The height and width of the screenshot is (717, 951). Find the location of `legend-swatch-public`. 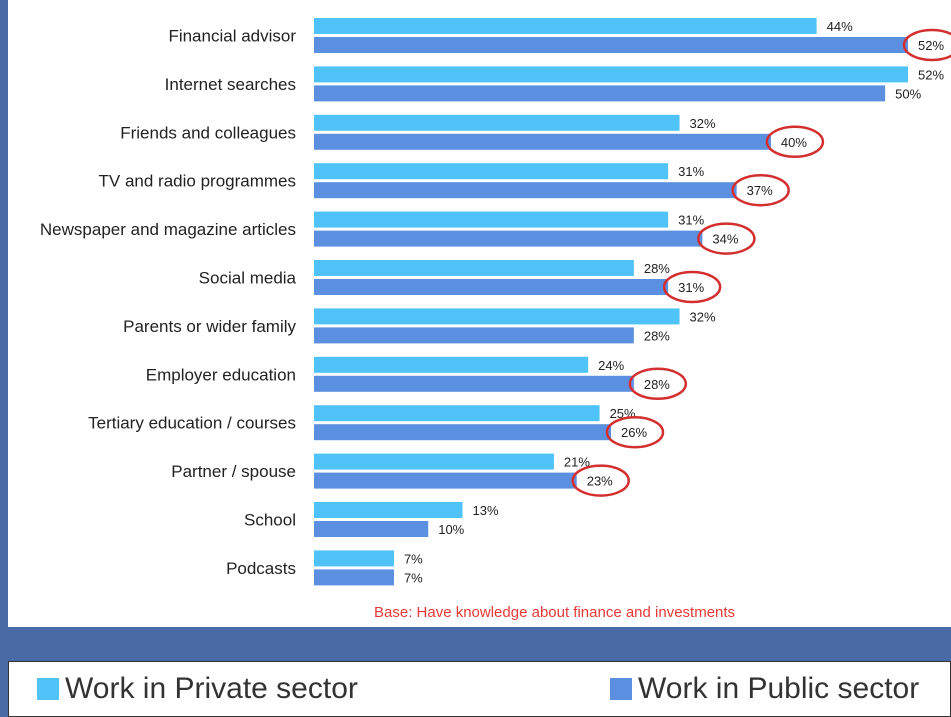

legend-swatch-public is located at coordinates (621, 689).